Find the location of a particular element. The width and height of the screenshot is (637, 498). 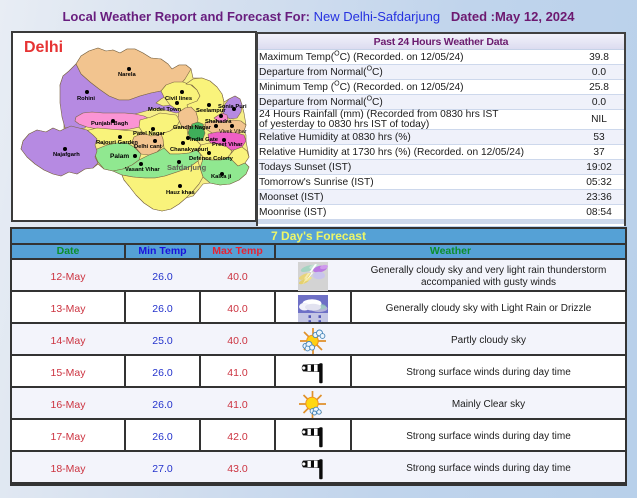

svg-text: Chanakyapuri is located at coordinates (189, 150).